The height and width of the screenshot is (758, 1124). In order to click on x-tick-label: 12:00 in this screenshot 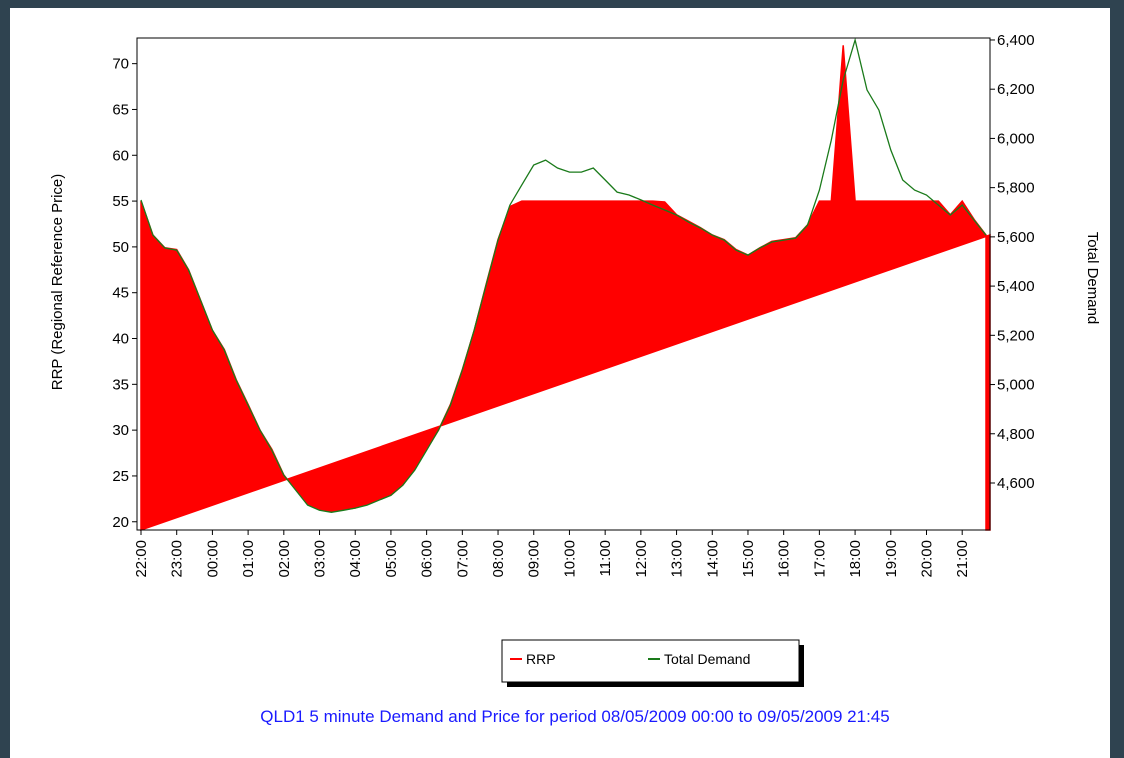, I will do `click(641, 559)`.